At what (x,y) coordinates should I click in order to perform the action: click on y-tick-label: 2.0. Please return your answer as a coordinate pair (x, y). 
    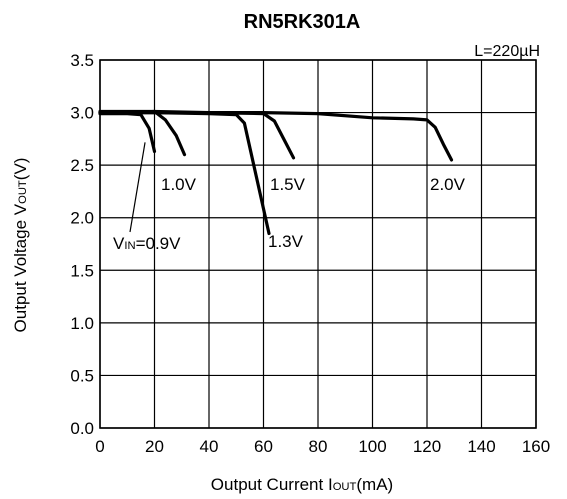
    Looking at the image, I should click on (82, 218).